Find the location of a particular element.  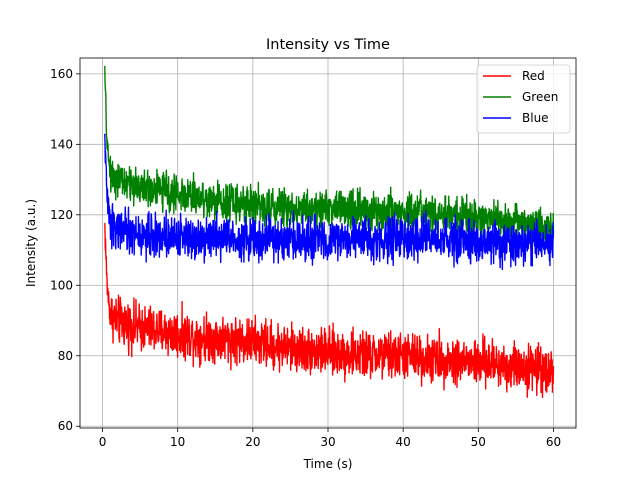

legend-box is located at coordinates (523, 99).